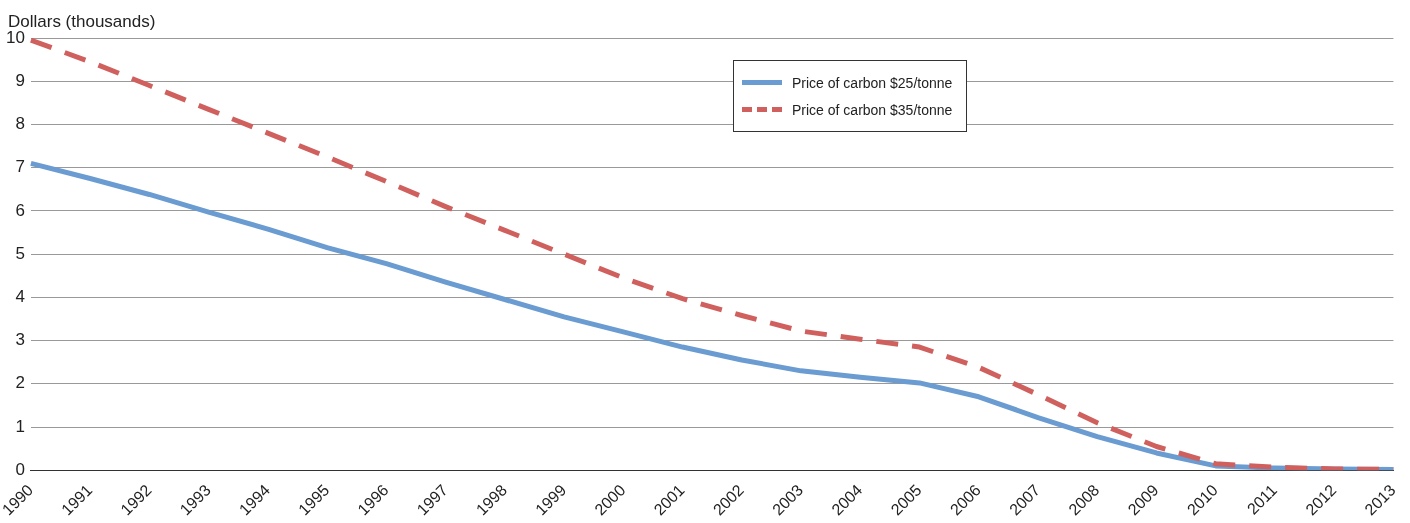  What do you see at coordinates (20, 80) in the screenshot?
I see `y-tick-label: 9` at bounding box center [20, 80].